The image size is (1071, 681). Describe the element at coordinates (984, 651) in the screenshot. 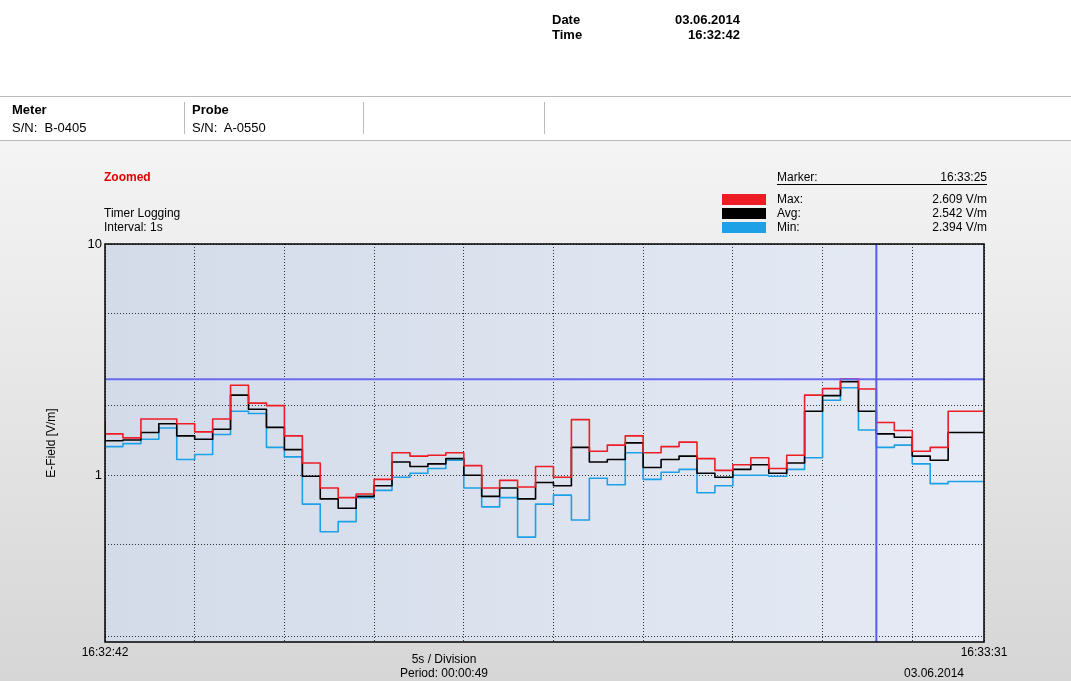

I see `x-tick-label: 16:33:31` at that location.